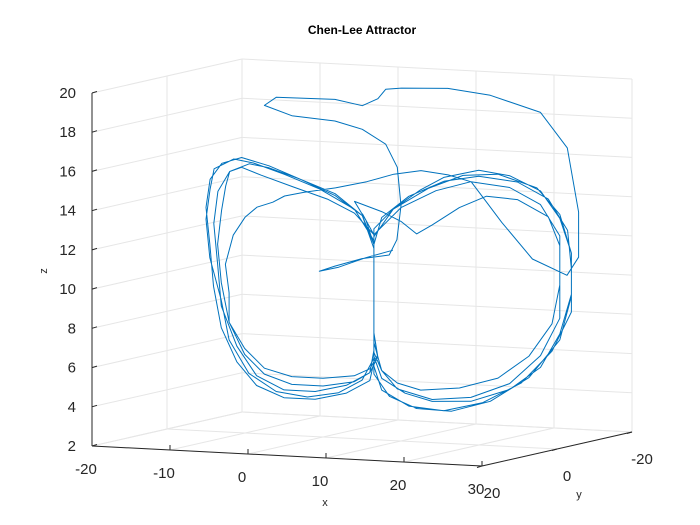 Image resolution: width=700 pixels, height=525 pixels. What do you see at coordinates (476, 489) in the screenshot?
I see `x-tick-label: 30` at bounding box center [476, 489].